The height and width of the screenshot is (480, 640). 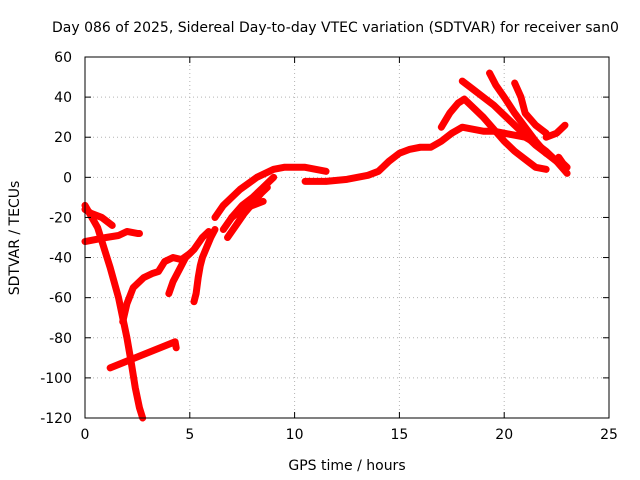 What do you see at coordinates (189, 435) in the screenshot?
I see `x-tick-label: 5` at bounding box center [189, 435].